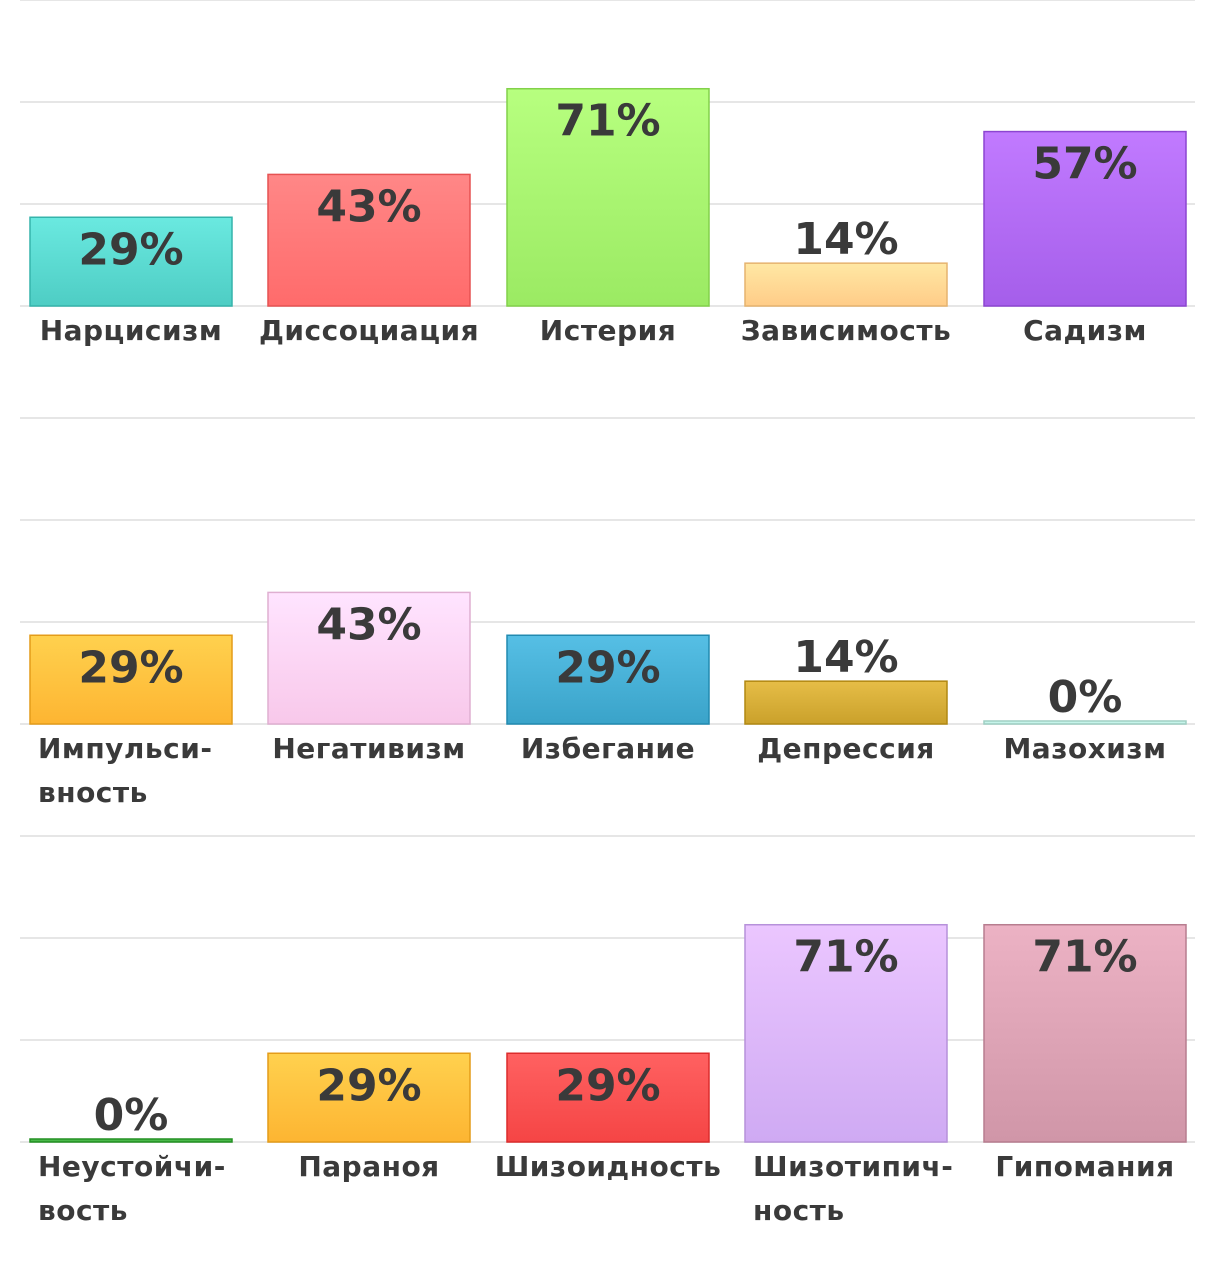 The image size is (1215, 1280). What do you see at coordinates (132, 1188) in the screenshot?
I see `category-label: Неустойчи-вость` at bounding box center [132, 1188].